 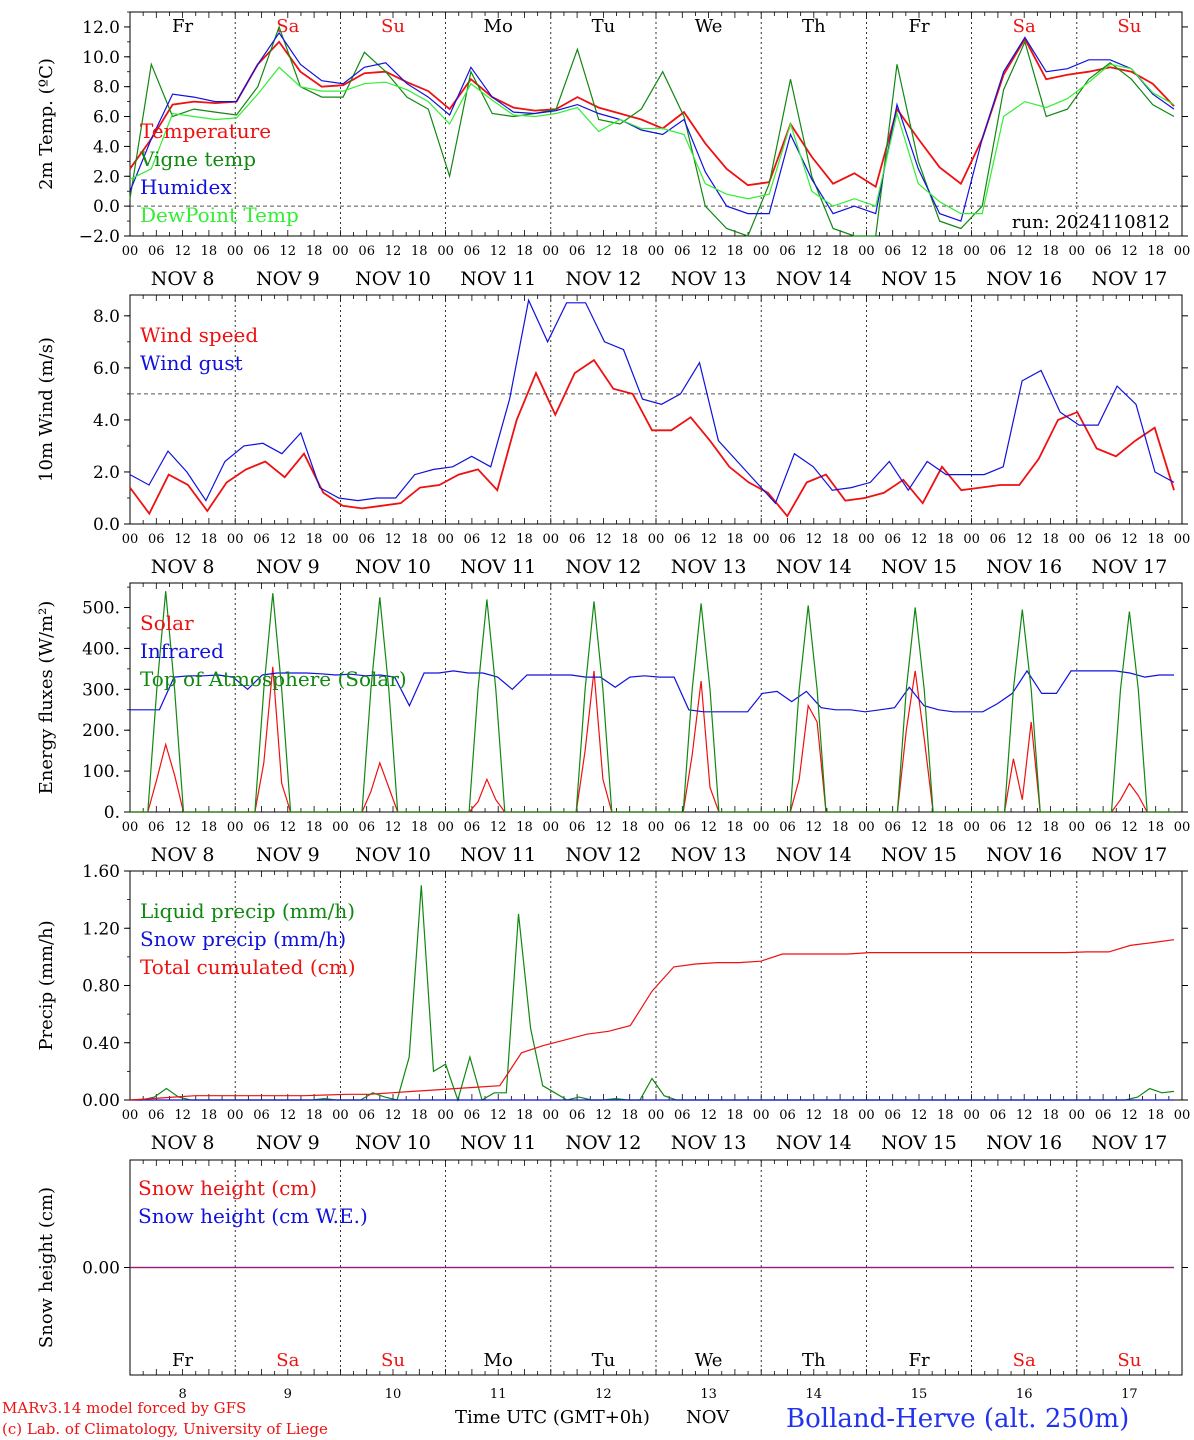 I want to click on y-tick-label: 6.0, so click(x=106, y=369).